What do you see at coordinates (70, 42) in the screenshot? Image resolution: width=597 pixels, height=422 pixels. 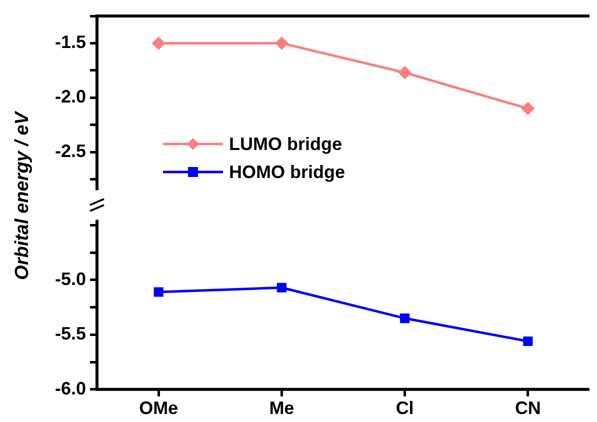 I see `y-tick-label: -1.5` at bounding box center [70, 42].